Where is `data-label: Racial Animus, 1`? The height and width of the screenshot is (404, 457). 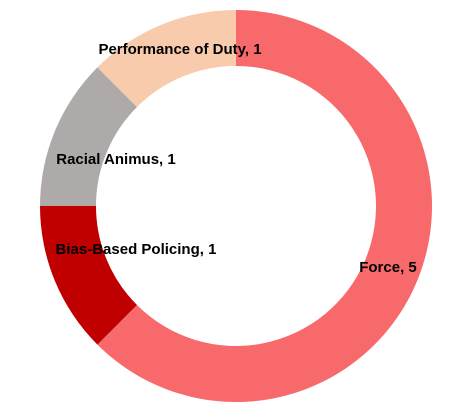
data-label: Racial Animus, 1 is located at coordinates (116, 159).